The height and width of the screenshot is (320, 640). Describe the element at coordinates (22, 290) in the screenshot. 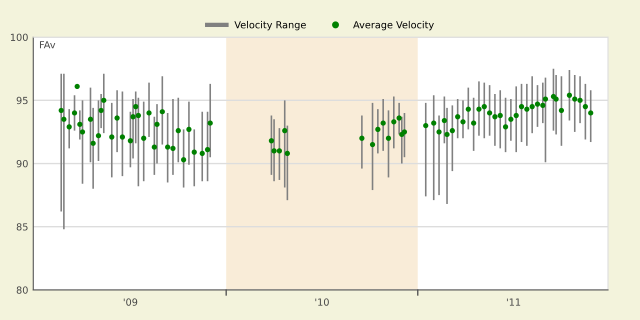

I see `y-tick-label: 80` at that location.